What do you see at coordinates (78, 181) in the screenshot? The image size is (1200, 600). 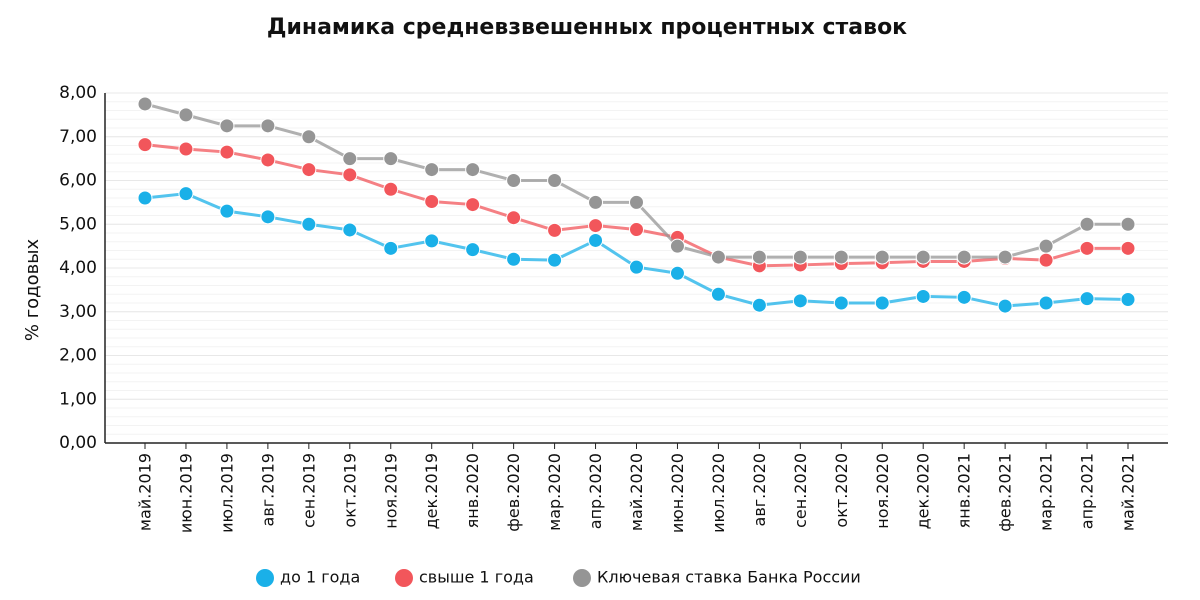 I see `y-tick-label: 6,00` at bounding box center [78, 181].